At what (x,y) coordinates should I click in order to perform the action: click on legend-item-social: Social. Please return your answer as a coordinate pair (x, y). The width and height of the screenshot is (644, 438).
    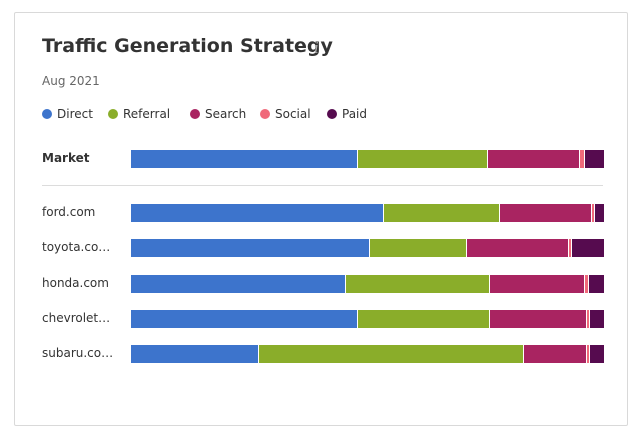
    Looking at the image, I should click on (285, 114).